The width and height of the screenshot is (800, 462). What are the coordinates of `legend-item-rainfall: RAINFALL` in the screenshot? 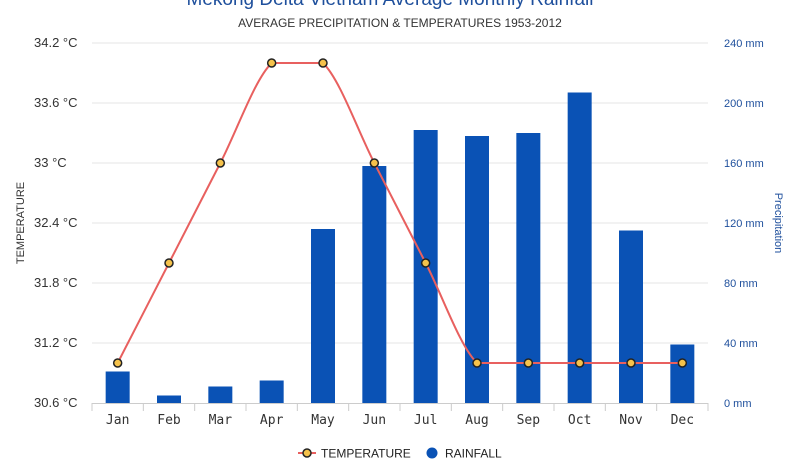 It's located at (464, 454).